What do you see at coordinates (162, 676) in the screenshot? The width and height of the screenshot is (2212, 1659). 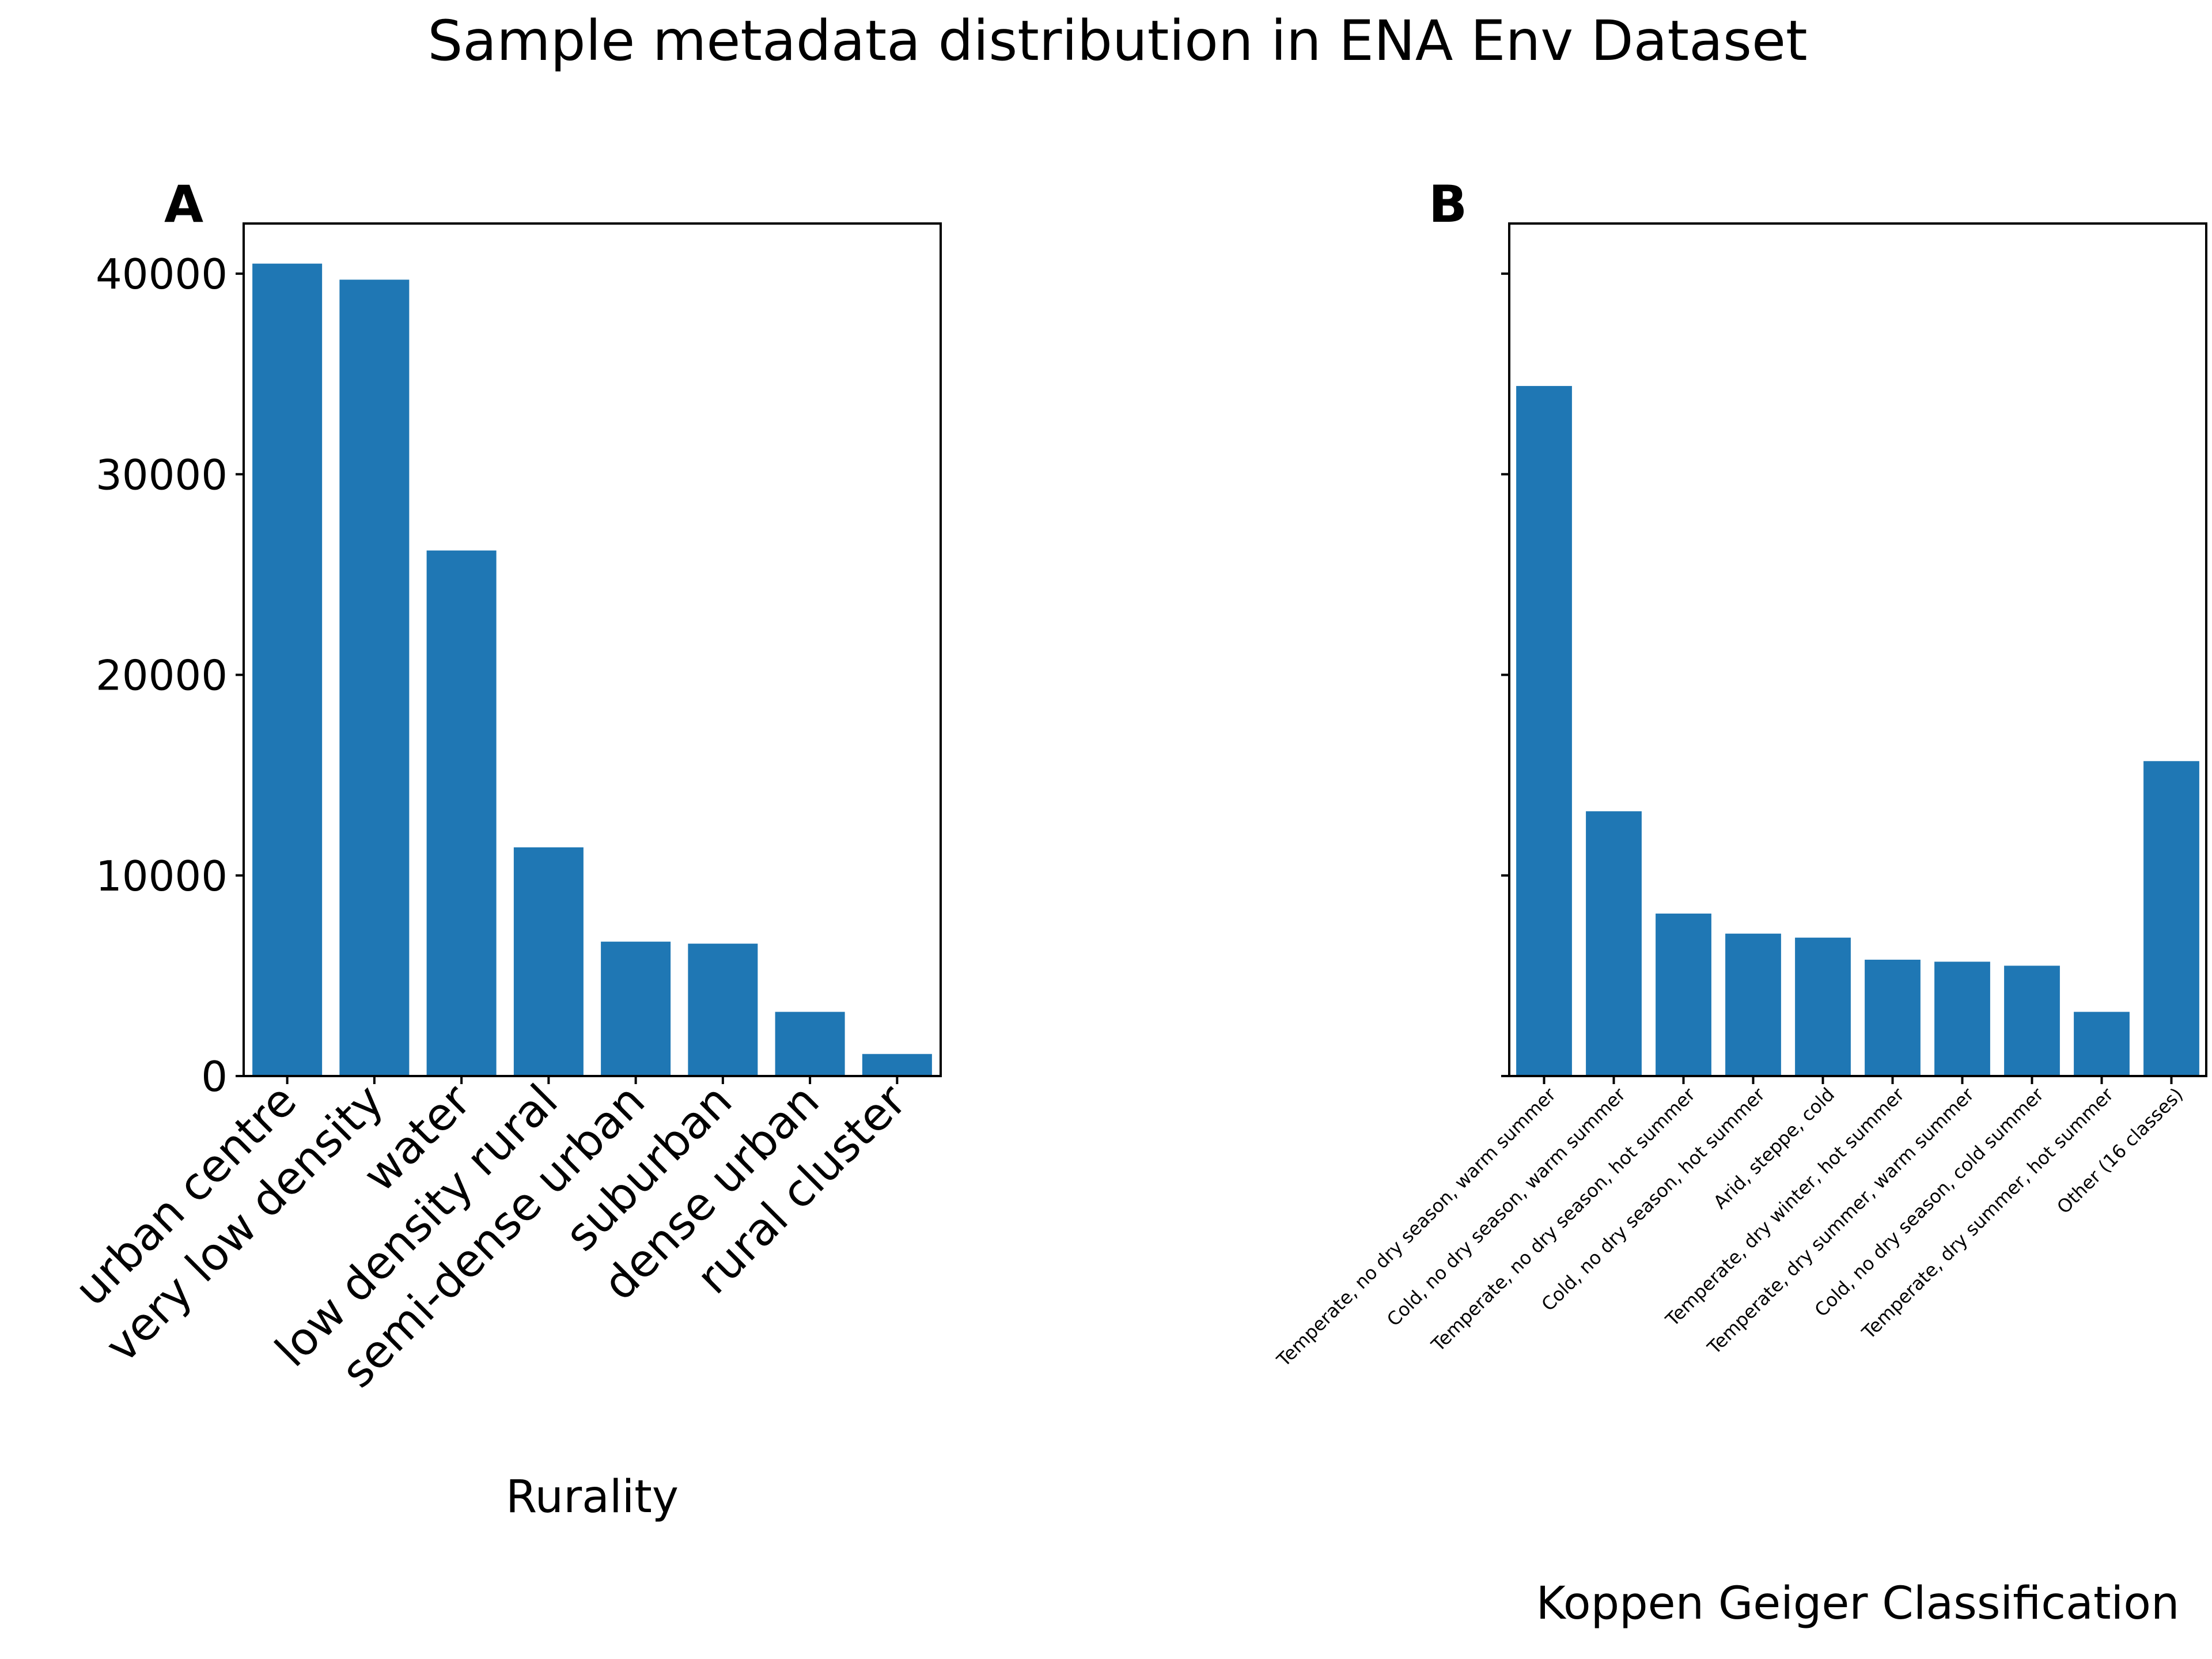 I see `ytick-label-a-2: 20000` at bounding box center [162, 676].